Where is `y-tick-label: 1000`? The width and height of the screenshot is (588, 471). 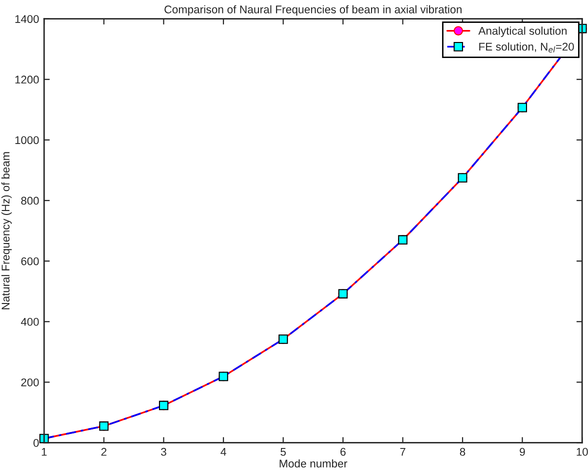 y-tick-label: 1000 is located at coordinates (27, 140).